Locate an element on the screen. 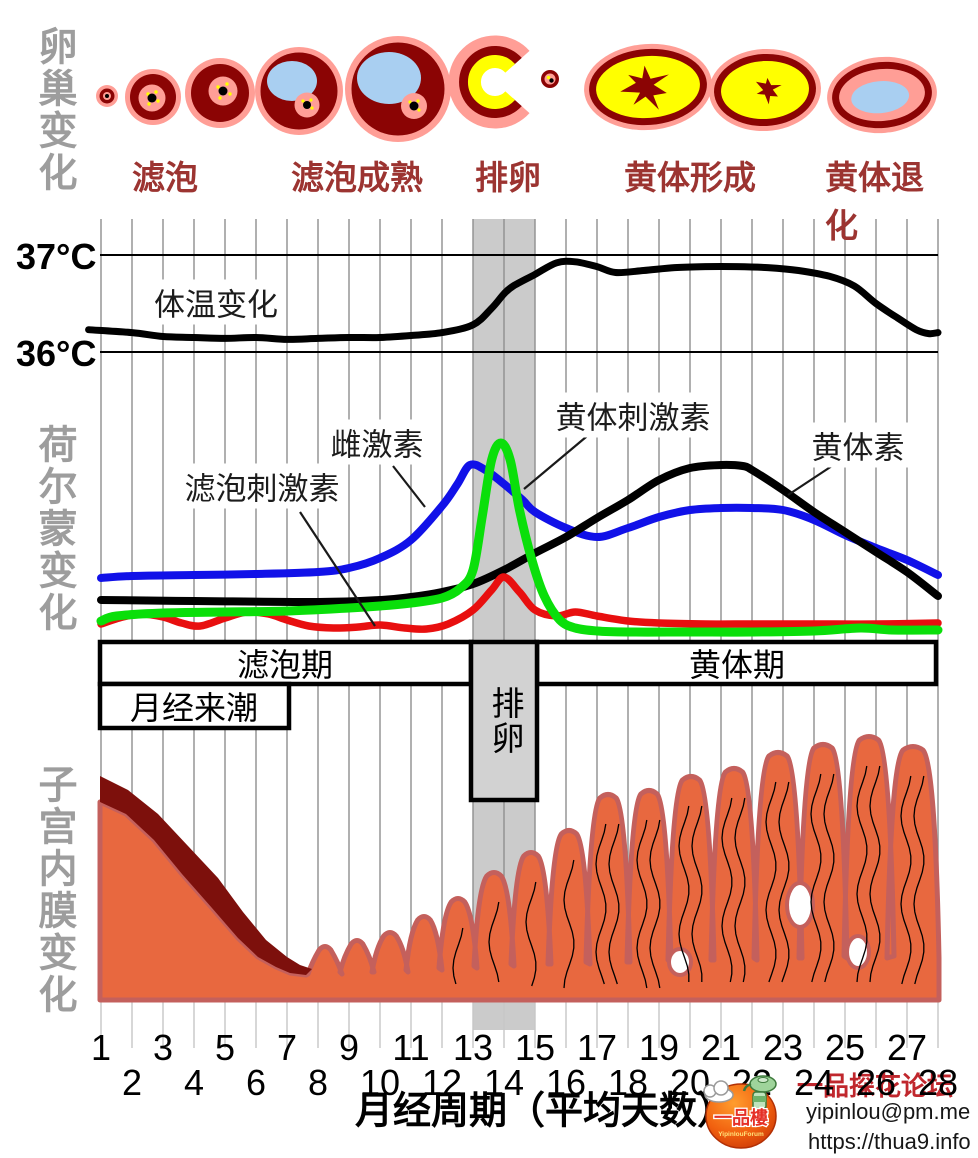 The width and height of the screenshot is (978, 1158). axis-day-label-12: 12 is located at coordinates (442, 1082).